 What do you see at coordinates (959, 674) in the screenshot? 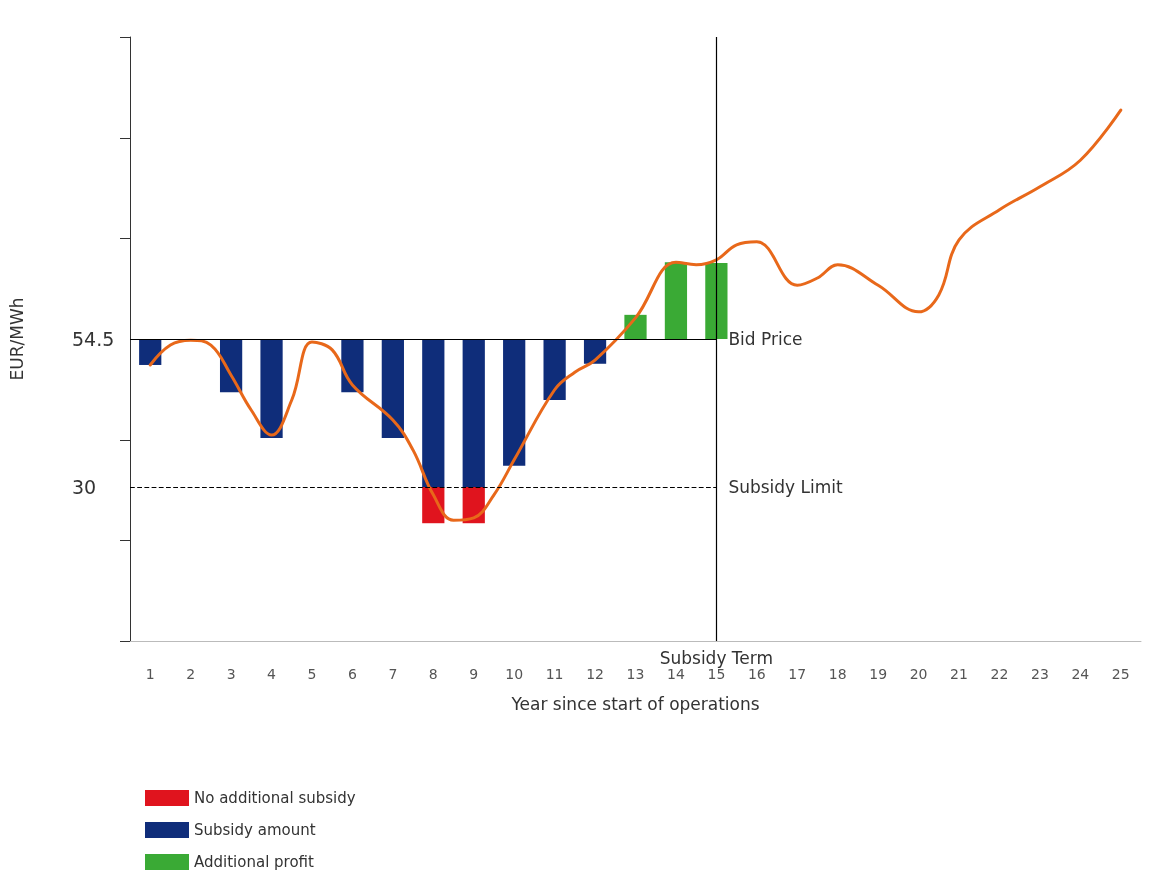
I see `x-tick-label: 21` at bounding box center [959, 674].